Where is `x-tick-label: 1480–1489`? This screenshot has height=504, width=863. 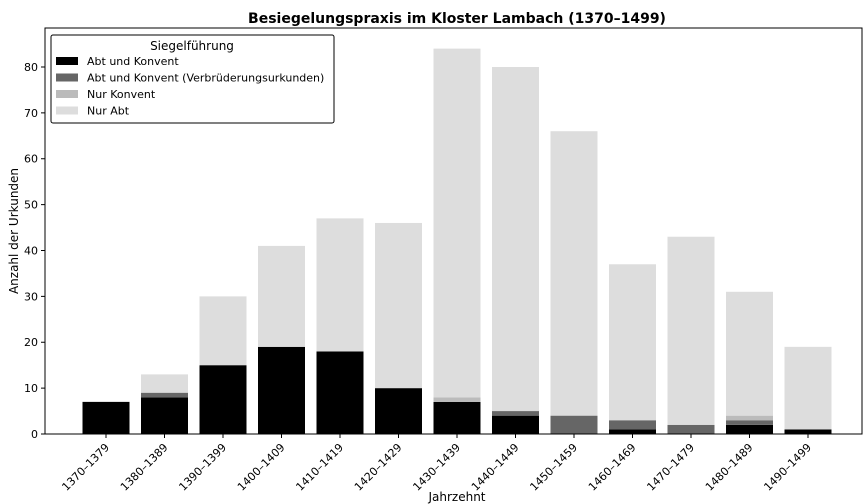 x-tick-label: 1480–1489 is located at coordinates (729, 467).